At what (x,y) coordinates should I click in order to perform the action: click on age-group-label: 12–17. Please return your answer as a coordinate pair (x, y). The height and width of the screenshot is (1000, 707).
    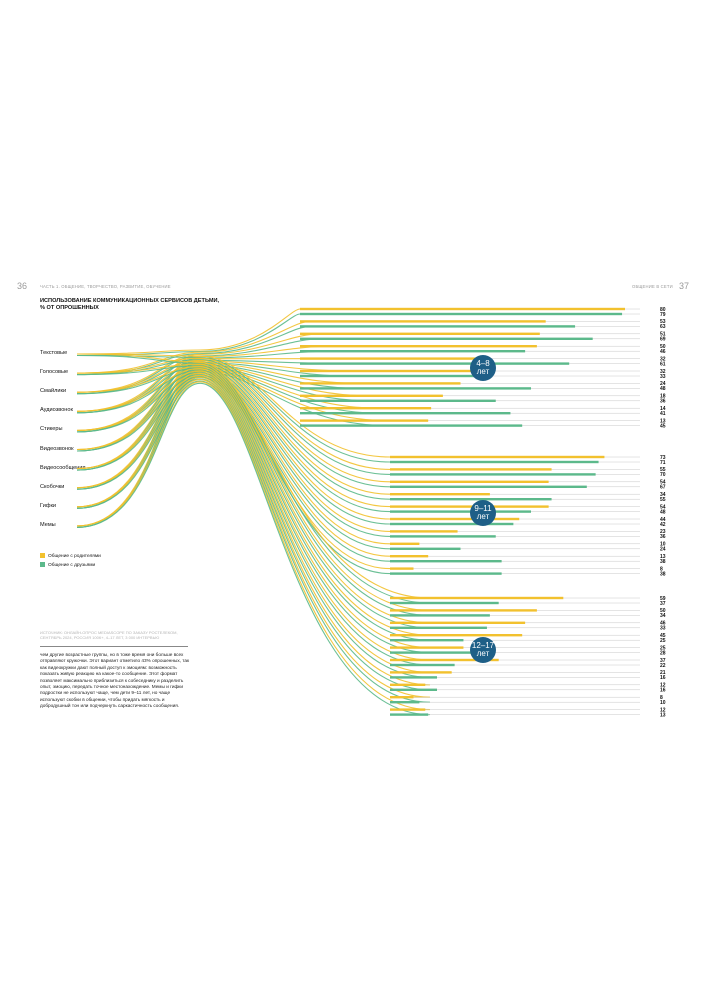
    Looking at the image, I should click on (483, 645).